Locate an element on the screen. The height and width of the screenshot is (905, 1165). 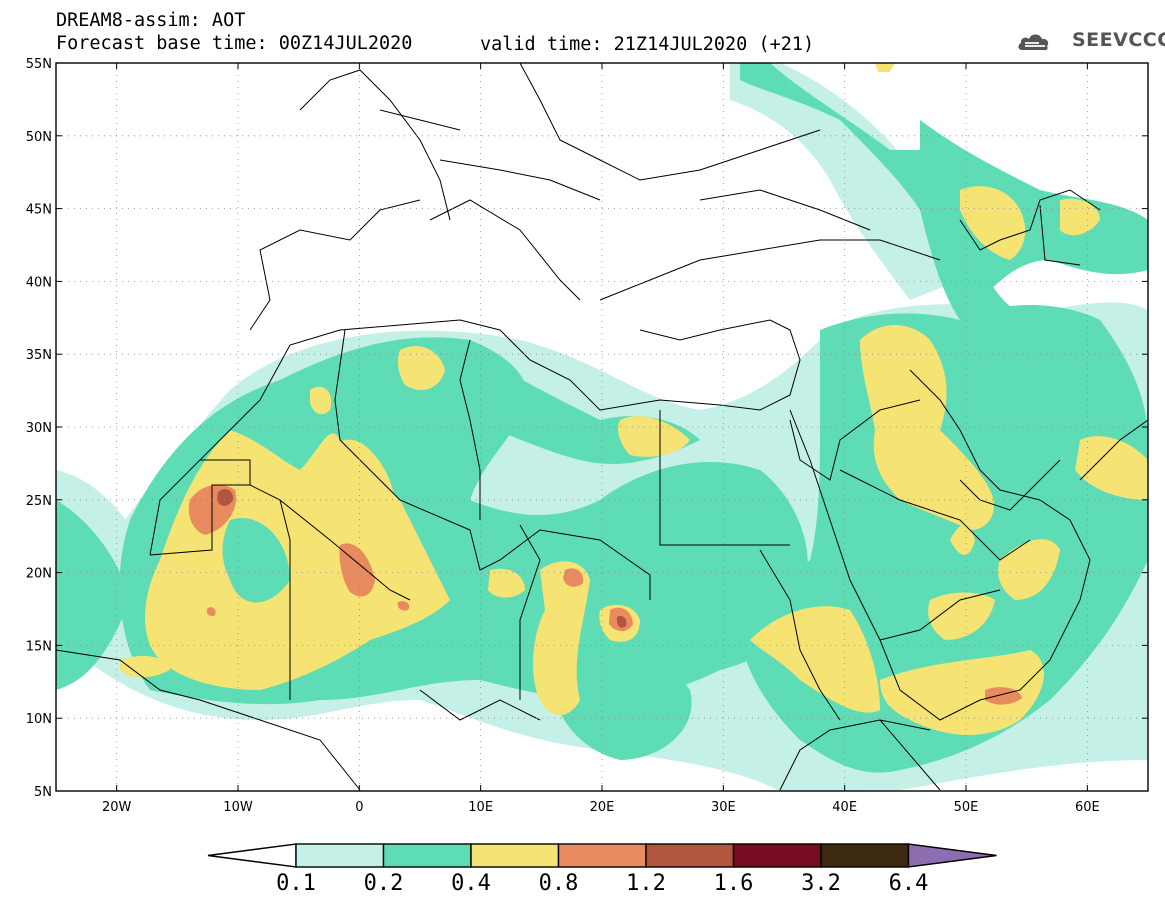
lon-label: 40E is located at coordinates (844, 807).